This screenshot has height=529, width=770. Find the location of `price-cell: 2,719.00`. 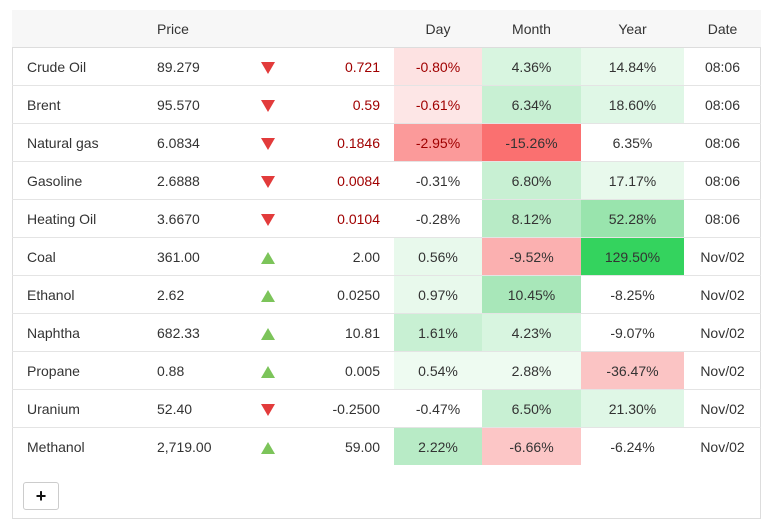

price-cell: 2,719.00 is located at coordinates (192, 446).